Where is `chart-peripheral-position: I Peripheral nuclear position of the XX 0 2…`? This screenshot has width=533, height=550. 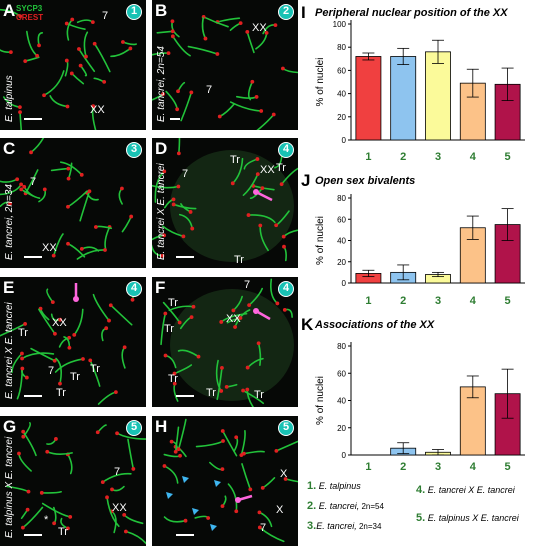 chart-peripheral-position: I Peripheral nuclear position of the XX 0 2… is located at coordinates (414, 89).